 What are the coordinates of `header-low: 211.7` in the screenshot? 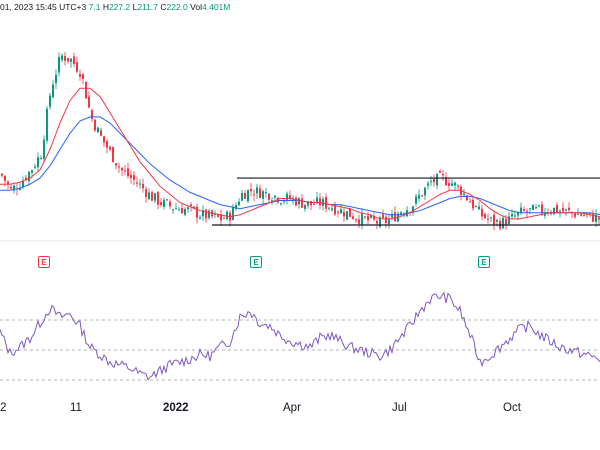 It's located at (147, 7).